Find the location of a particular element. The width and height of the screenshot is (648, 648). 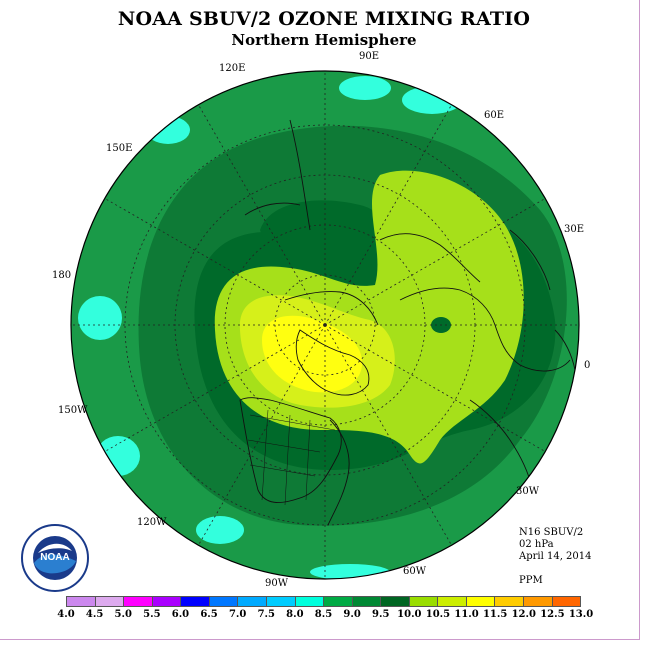

contour-7.5-8-a is located at coordinates (365, 88).